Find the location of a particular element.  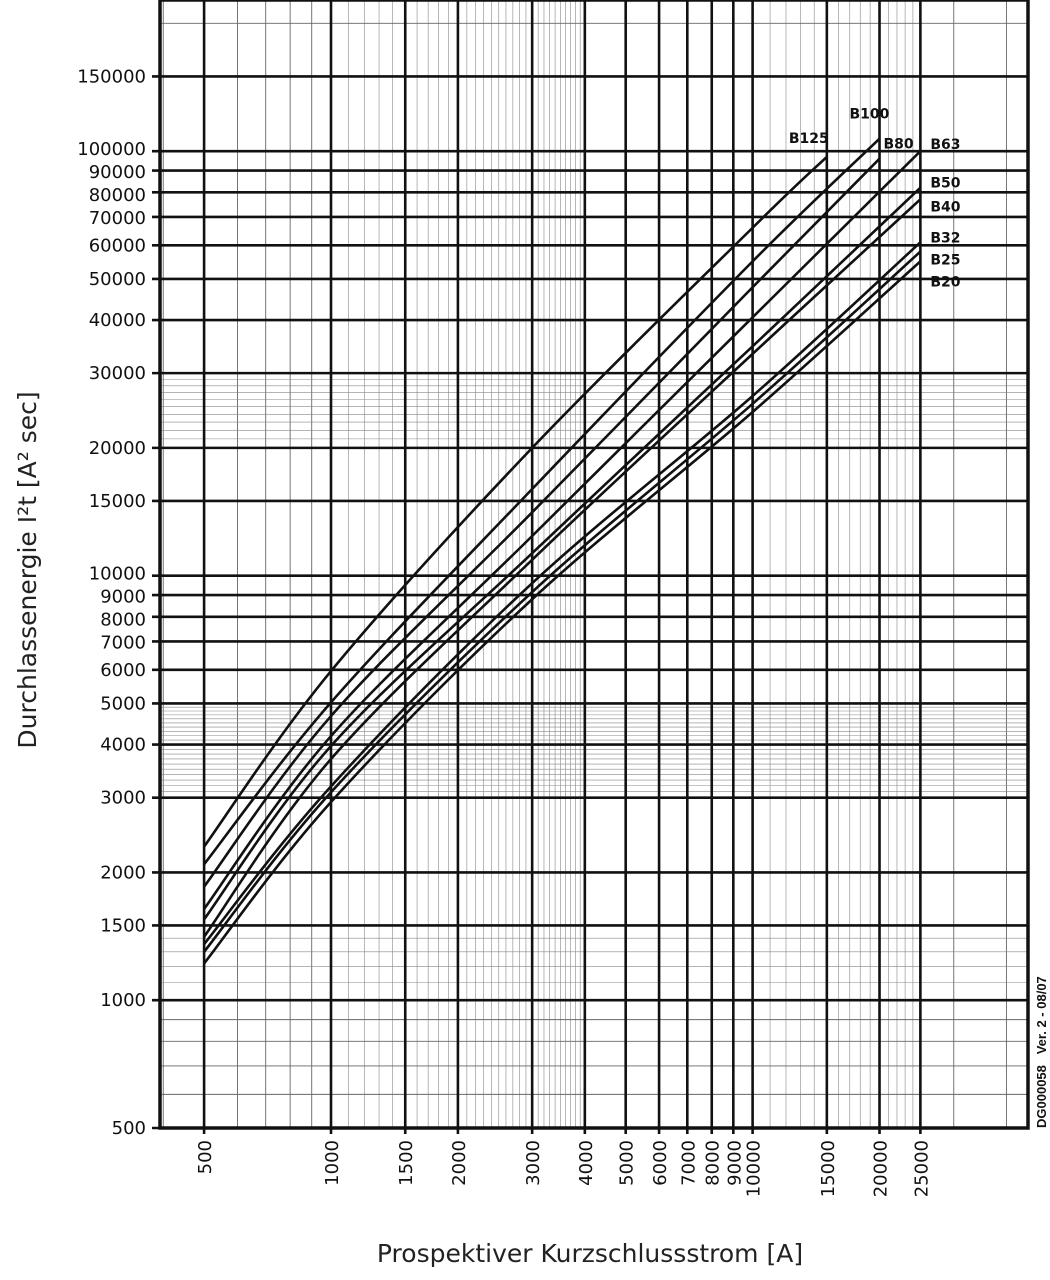

x-tick-label: 10000 is located at coordinates (754, 1168).